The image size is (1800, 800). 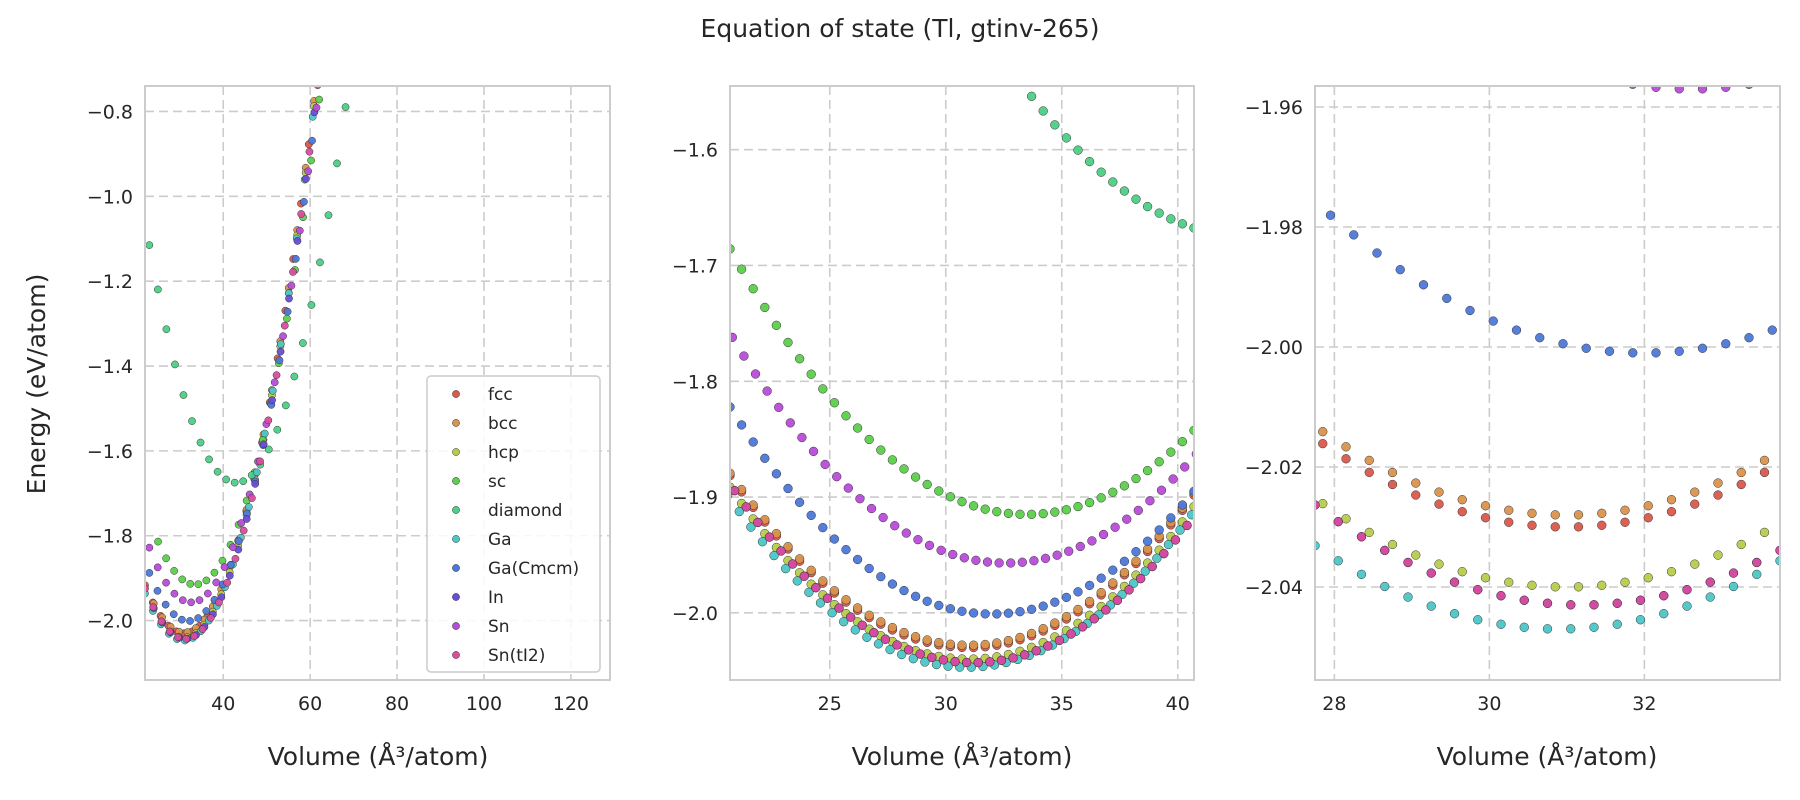 What do you see at coordinates (496, 598) in the screenshot?
I see `legend-label: In` at bounding box center [496, 598].